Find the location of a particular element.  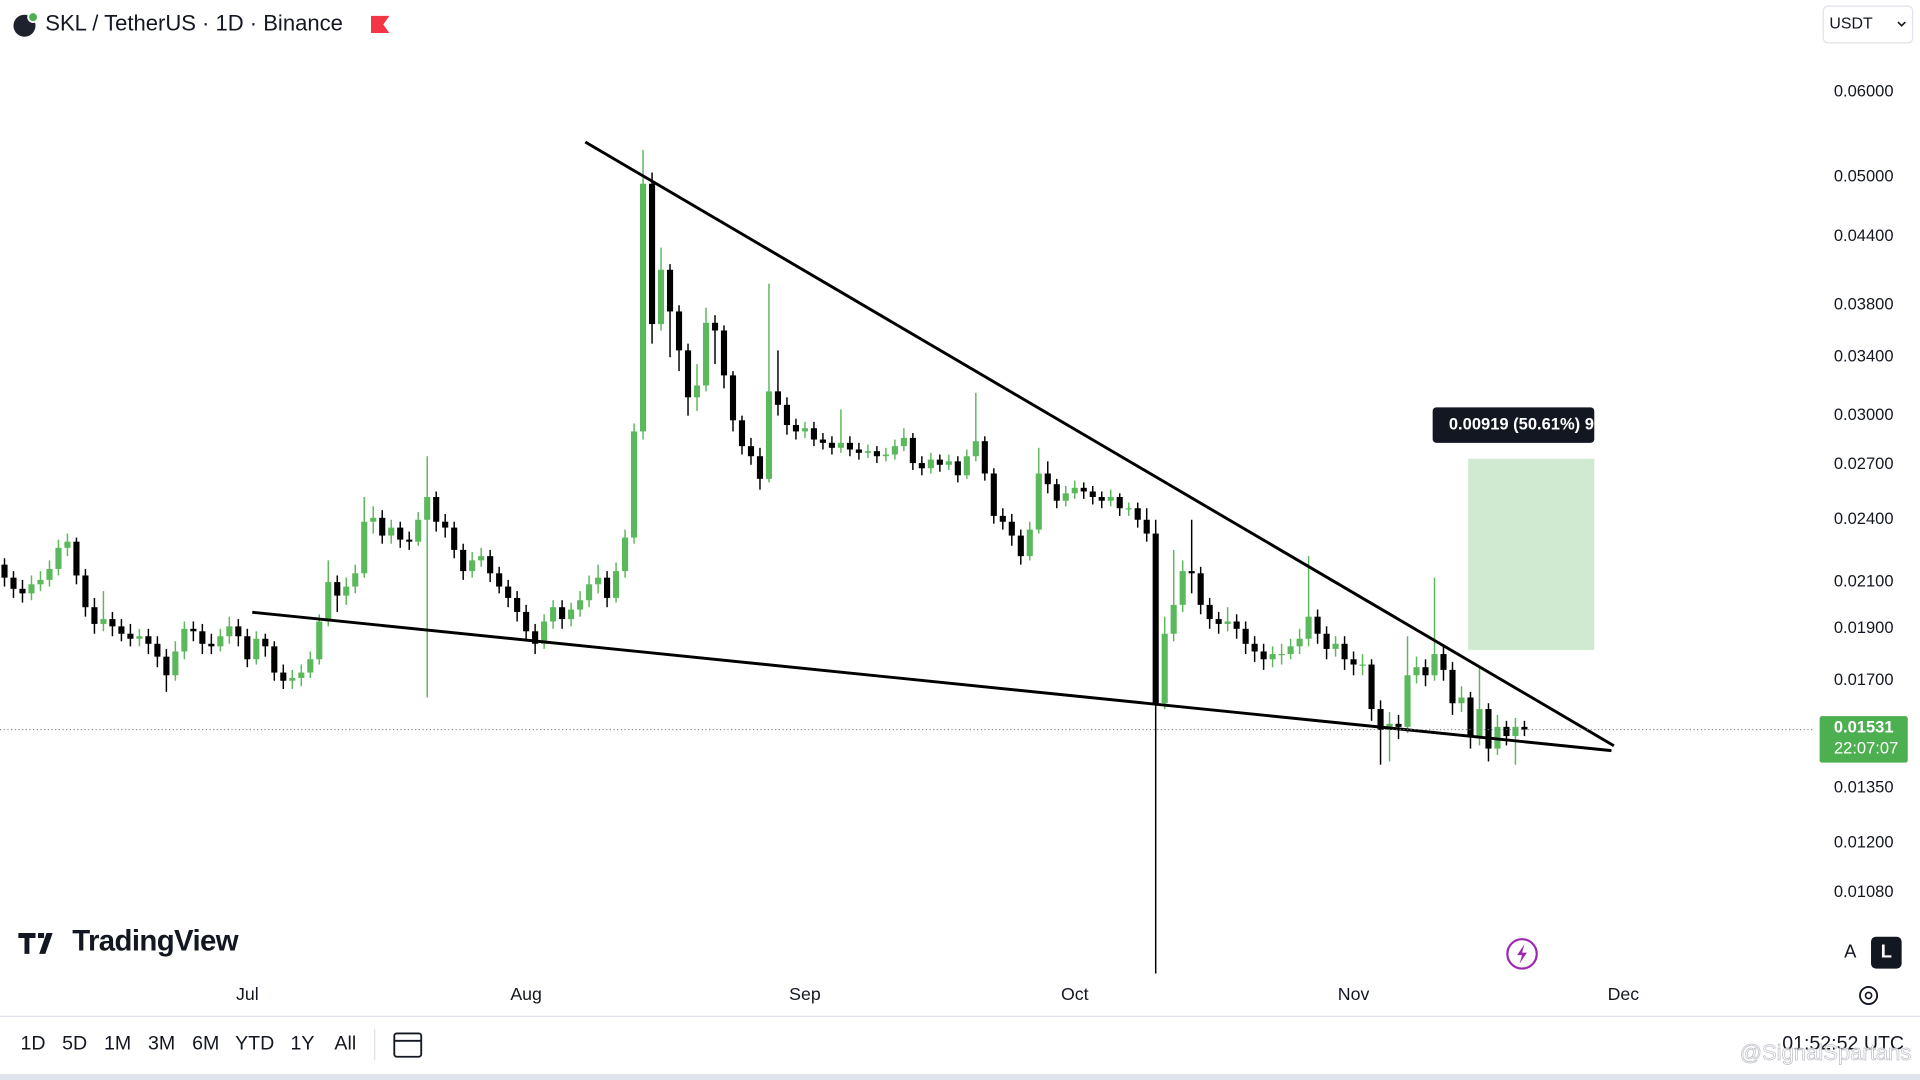

bottom-strip is located at coordinates (960, 1076).